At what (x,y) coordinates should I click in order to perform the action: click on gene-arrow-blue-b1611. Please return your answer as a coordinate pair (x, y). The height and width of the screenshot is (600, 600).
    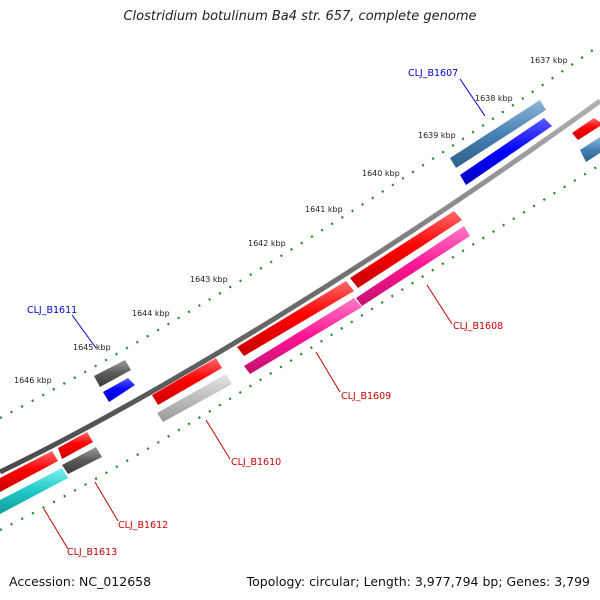
    Looking at the image, I should click on (119, 390).